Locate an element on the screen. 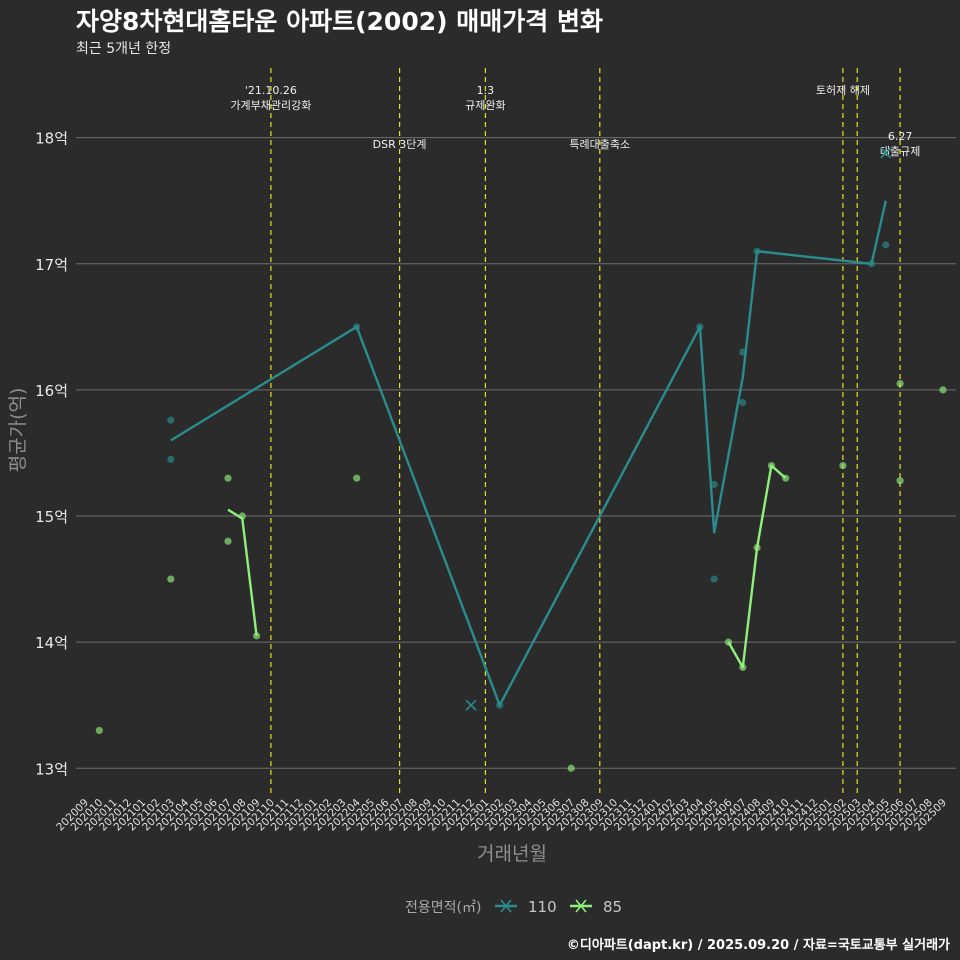  y-tick-label: 16억 is located at coordinates (51, 391).